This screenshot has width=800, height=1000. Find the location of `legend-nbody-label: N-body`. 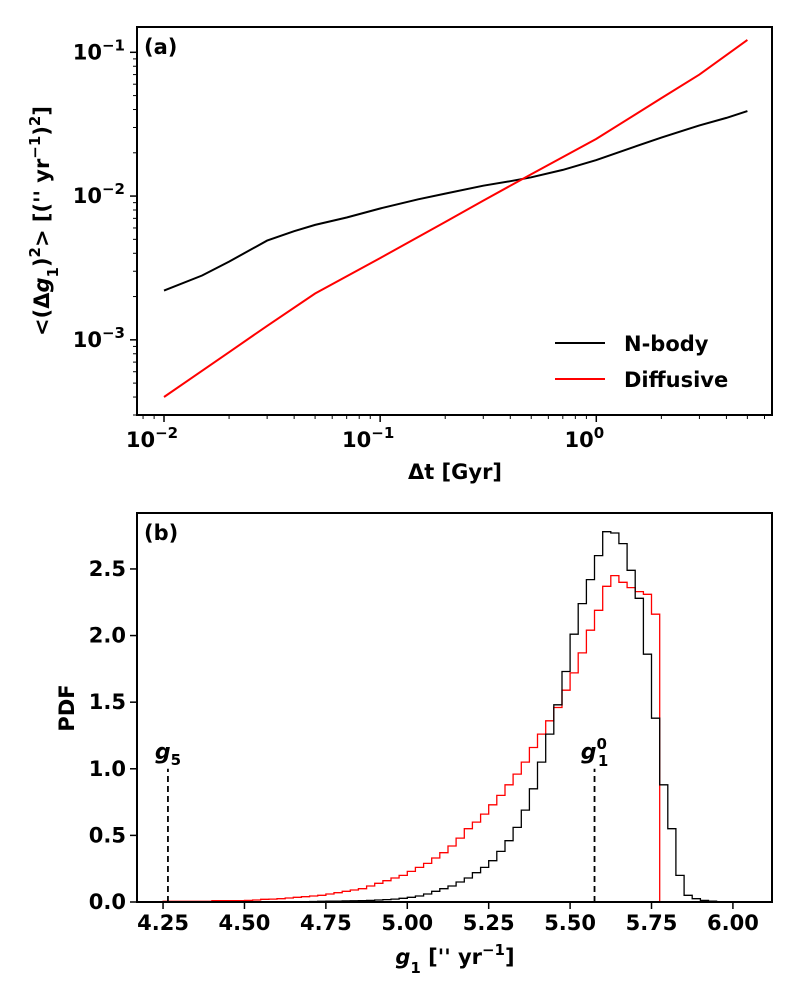

legend-nbody-label: N-body is located at coordinates (666, 344).